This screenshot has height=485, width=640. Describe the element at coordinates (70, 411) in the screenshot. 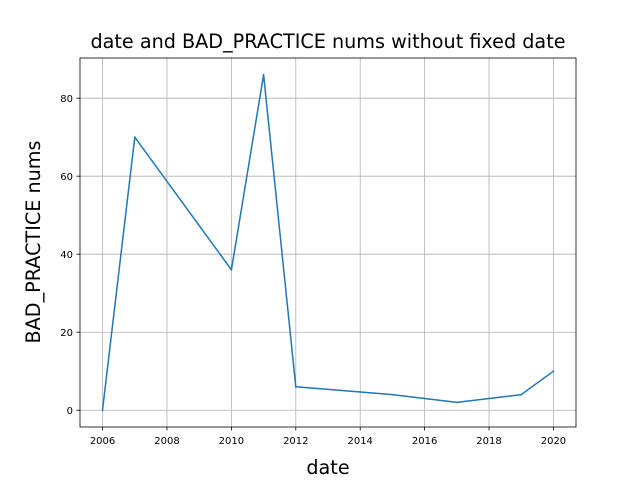

I see `y-tick-label: 0` at that location.